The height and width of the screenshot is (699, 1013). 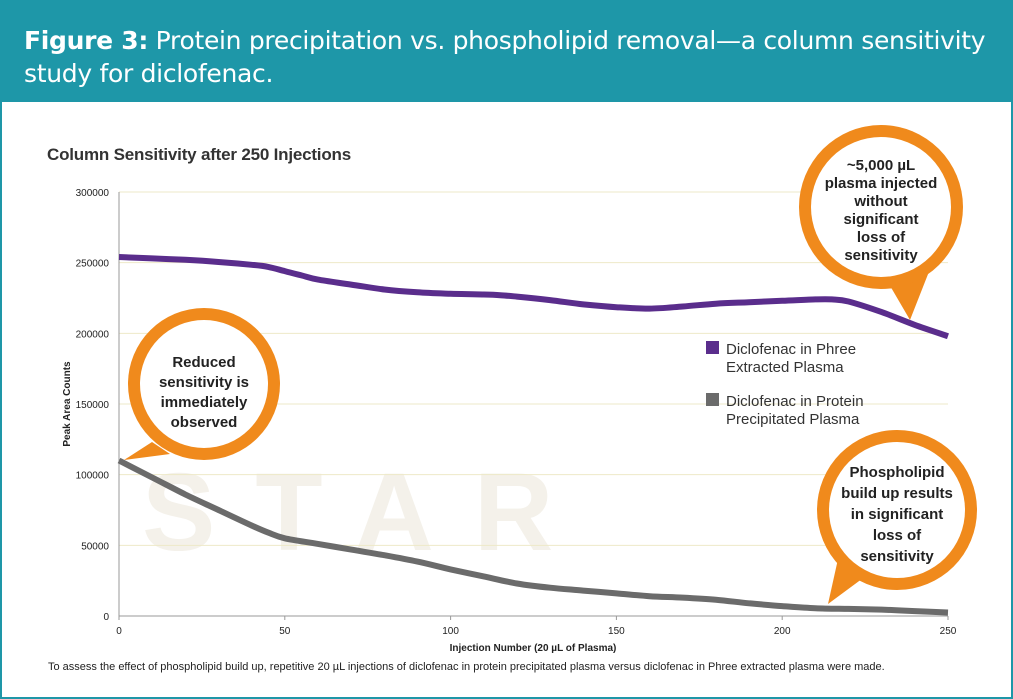 I want to click on x-tick-label: 250, so click(x=948, y=631).